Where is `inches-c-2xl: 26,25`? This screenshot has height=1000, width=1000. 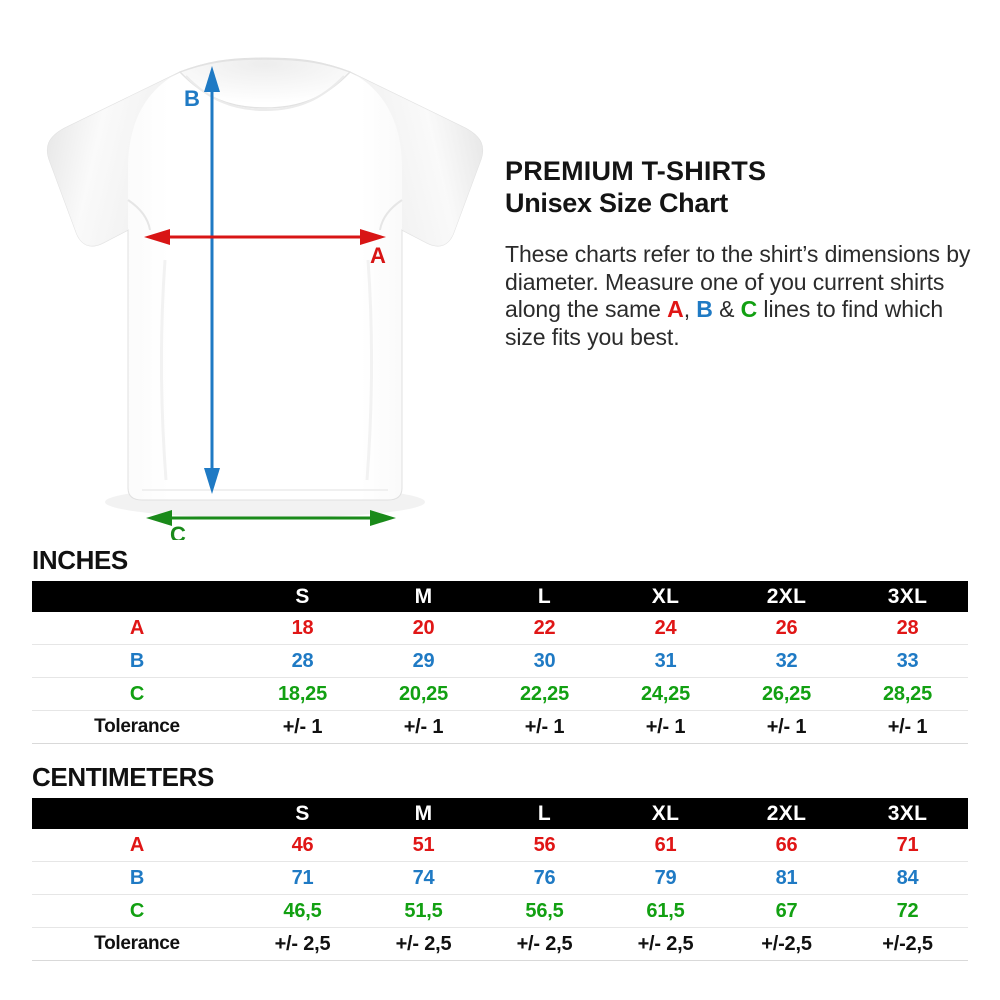
inches-c-2xl: 26,25 is located at coordinates (786, 694).